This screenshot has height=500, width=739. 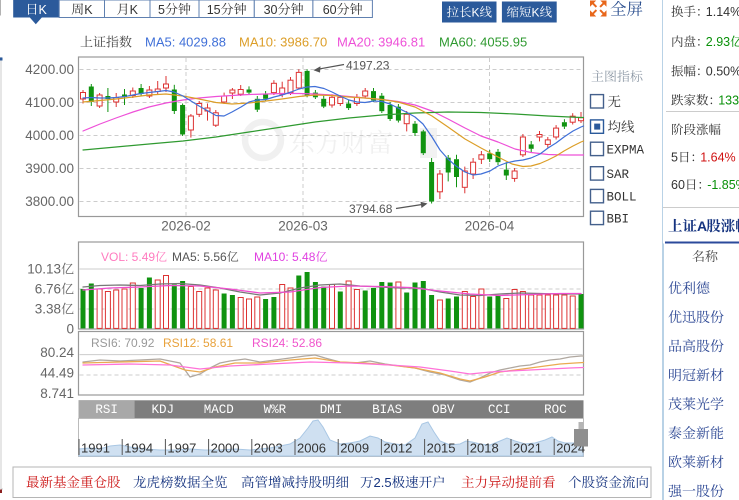 I want to click on svg-text: DMI, so click(x=331, y=410).